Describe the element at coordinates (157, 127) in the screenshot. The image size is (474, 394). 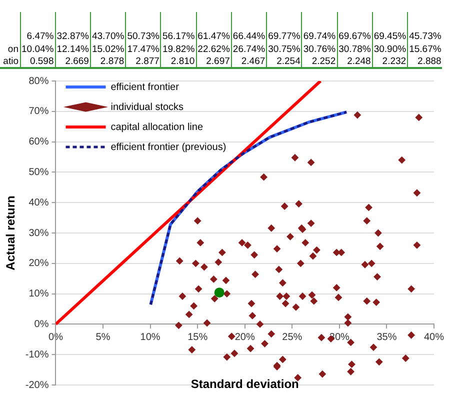
I see `legend-label: capital allocation line` at that location.